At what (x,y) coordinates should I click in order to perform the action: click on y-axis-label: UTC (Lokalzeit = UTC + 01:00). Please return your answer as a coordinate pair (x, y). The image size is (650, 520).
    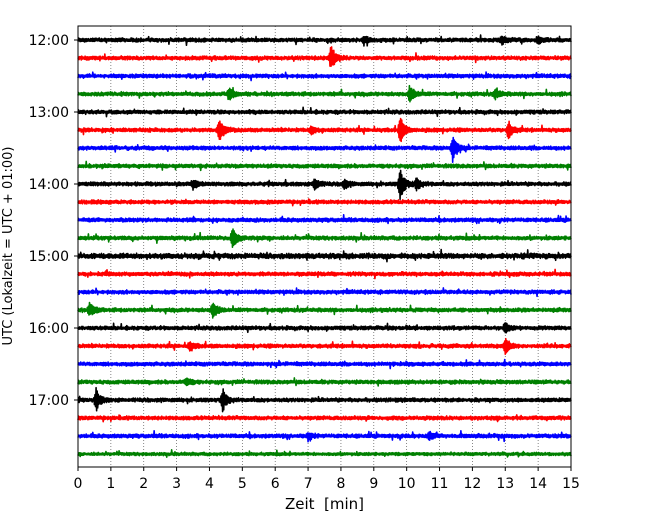
    Looking at the image, I should click on (8, 246).